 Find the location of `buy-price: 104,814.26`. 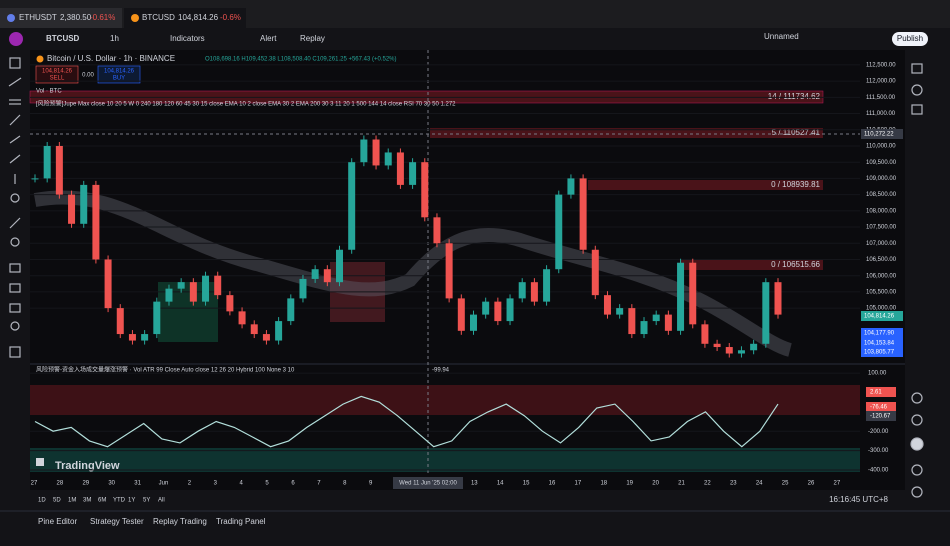

buy-price: 104,814.26 is located at coordinates (119, 72).